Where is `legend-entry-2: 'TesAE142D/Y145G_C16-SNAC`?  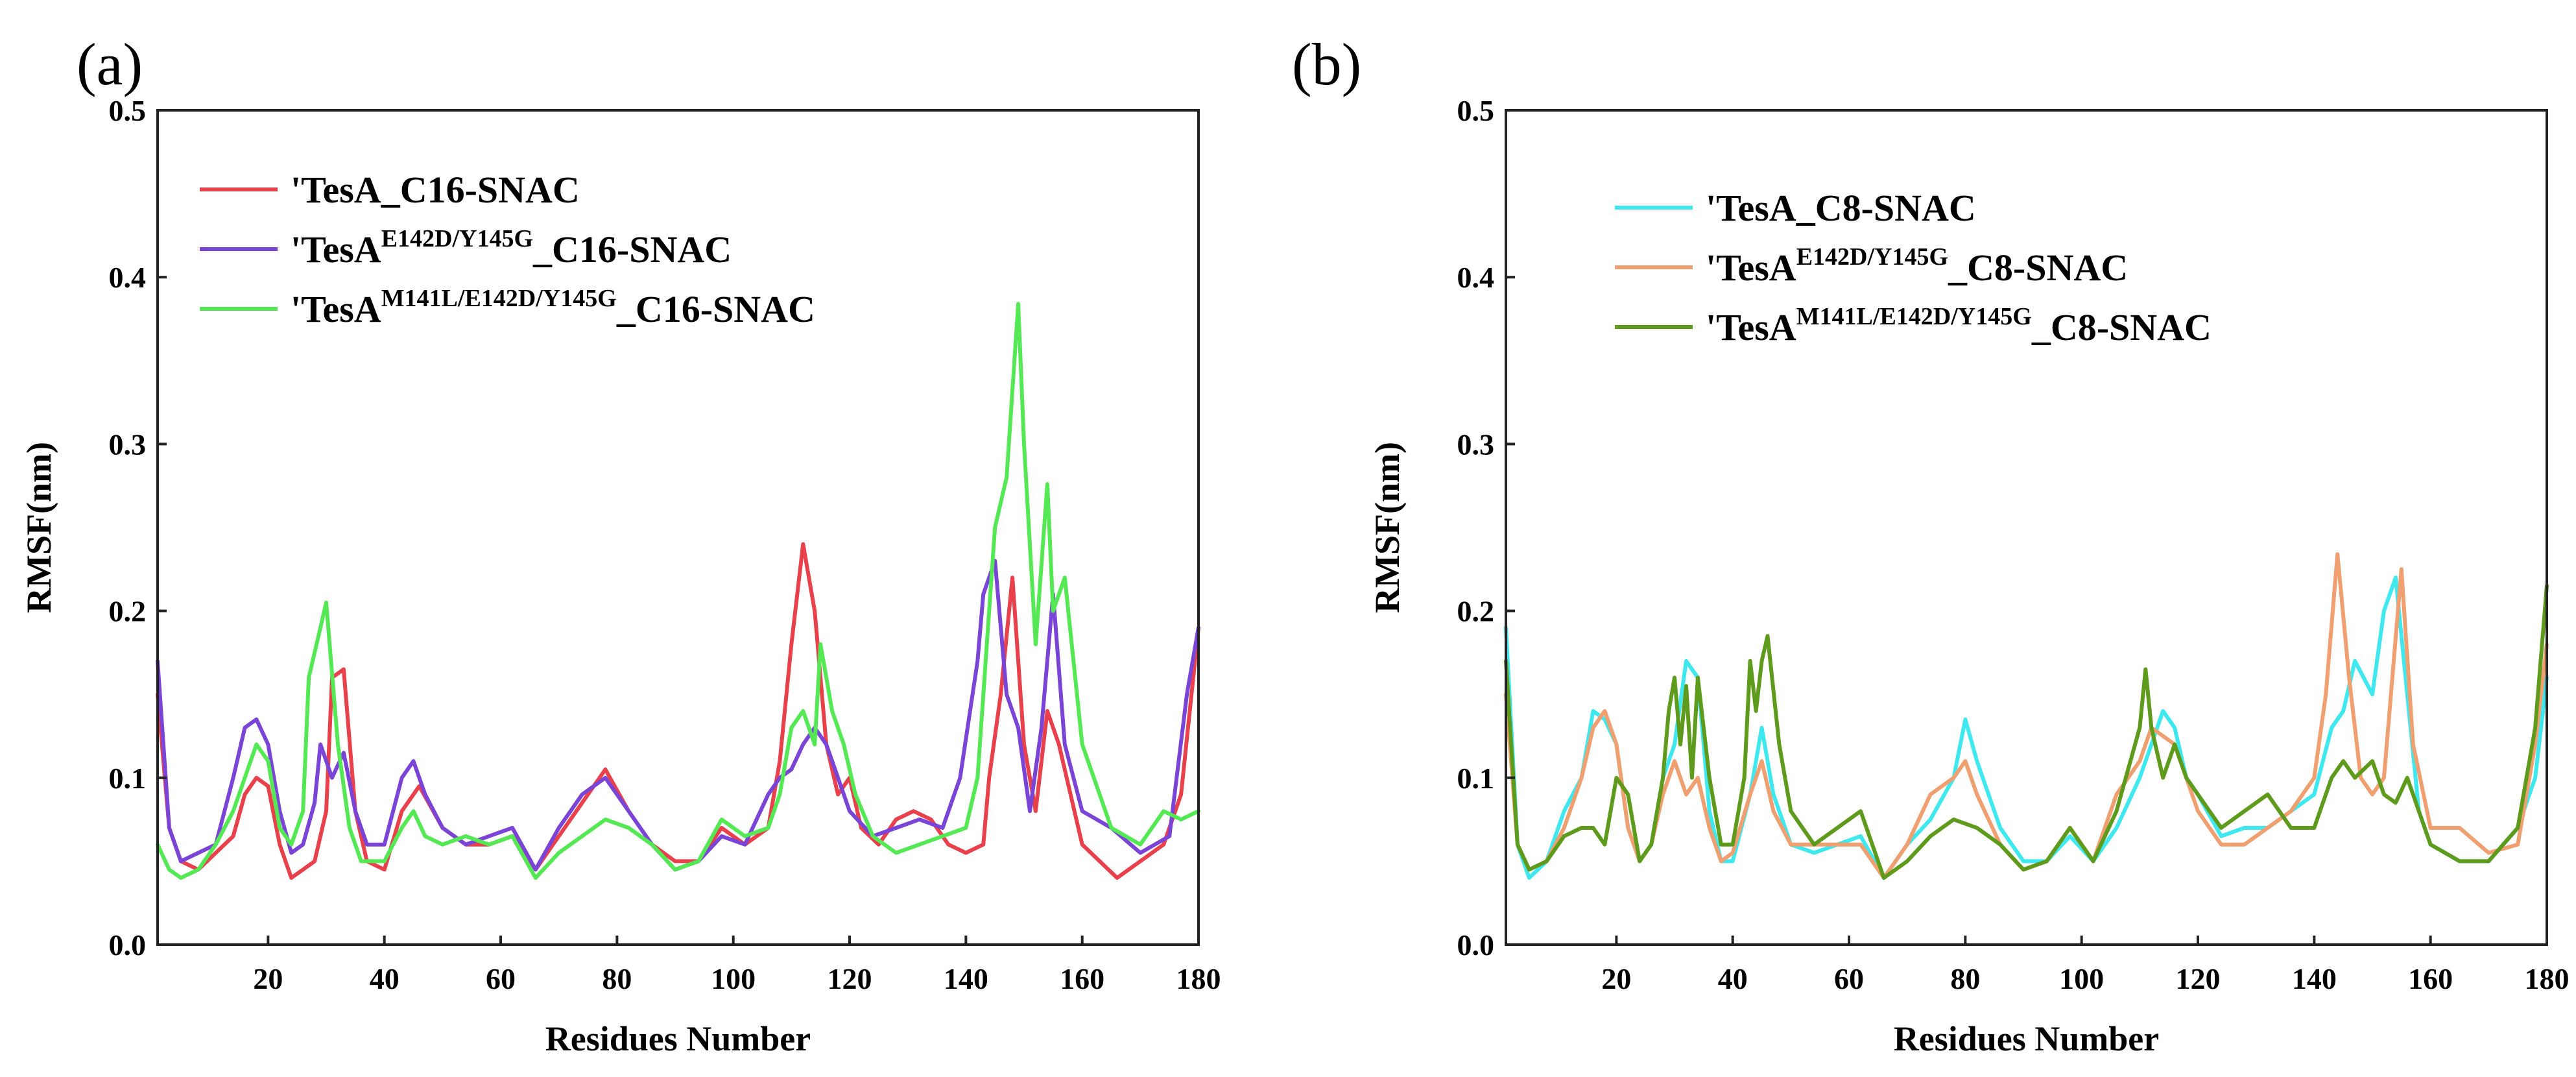
legend-entry-2: 'TesAE142D/Y145G_C16-SNAC is located at coordinates (512, 248).